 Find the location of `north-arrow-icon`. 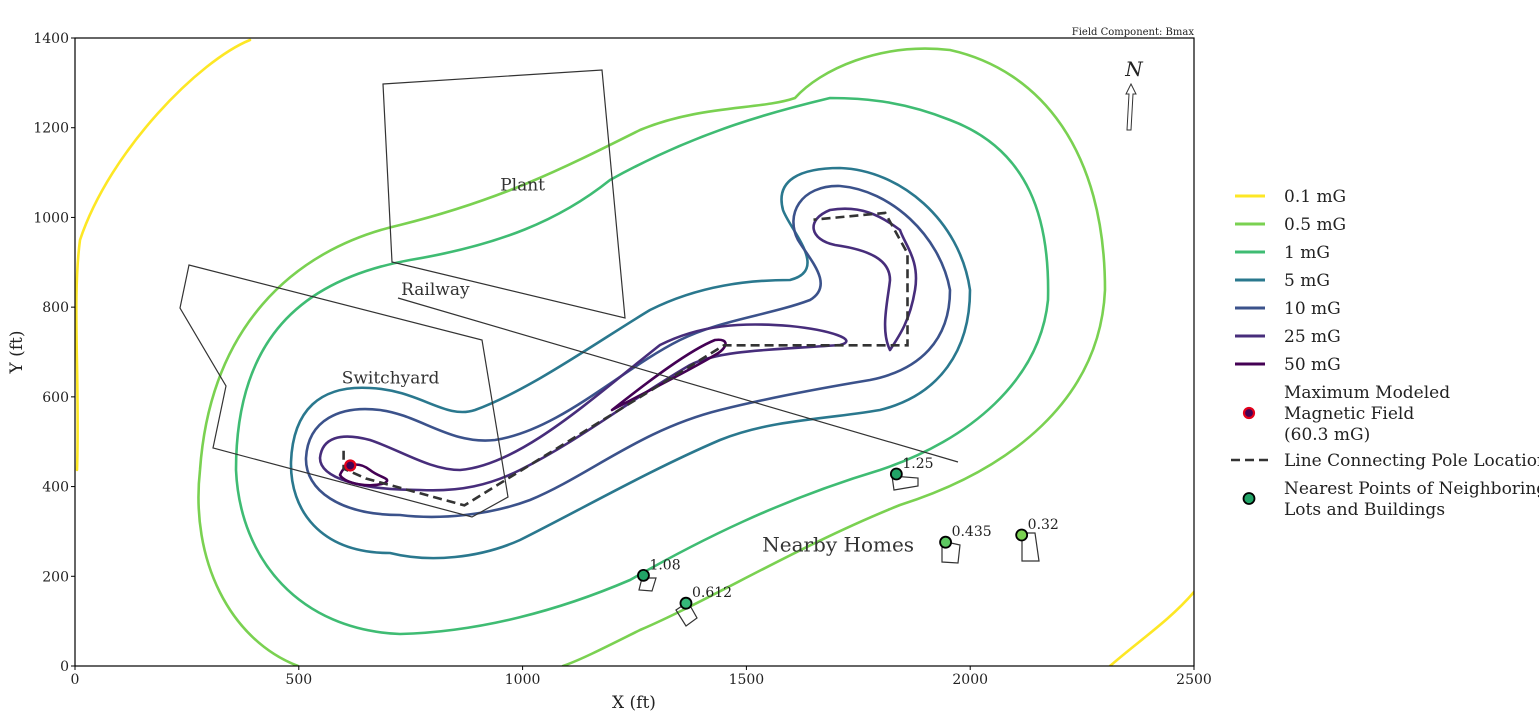

north-arrow-icon is located at coordinates (1131, 106).